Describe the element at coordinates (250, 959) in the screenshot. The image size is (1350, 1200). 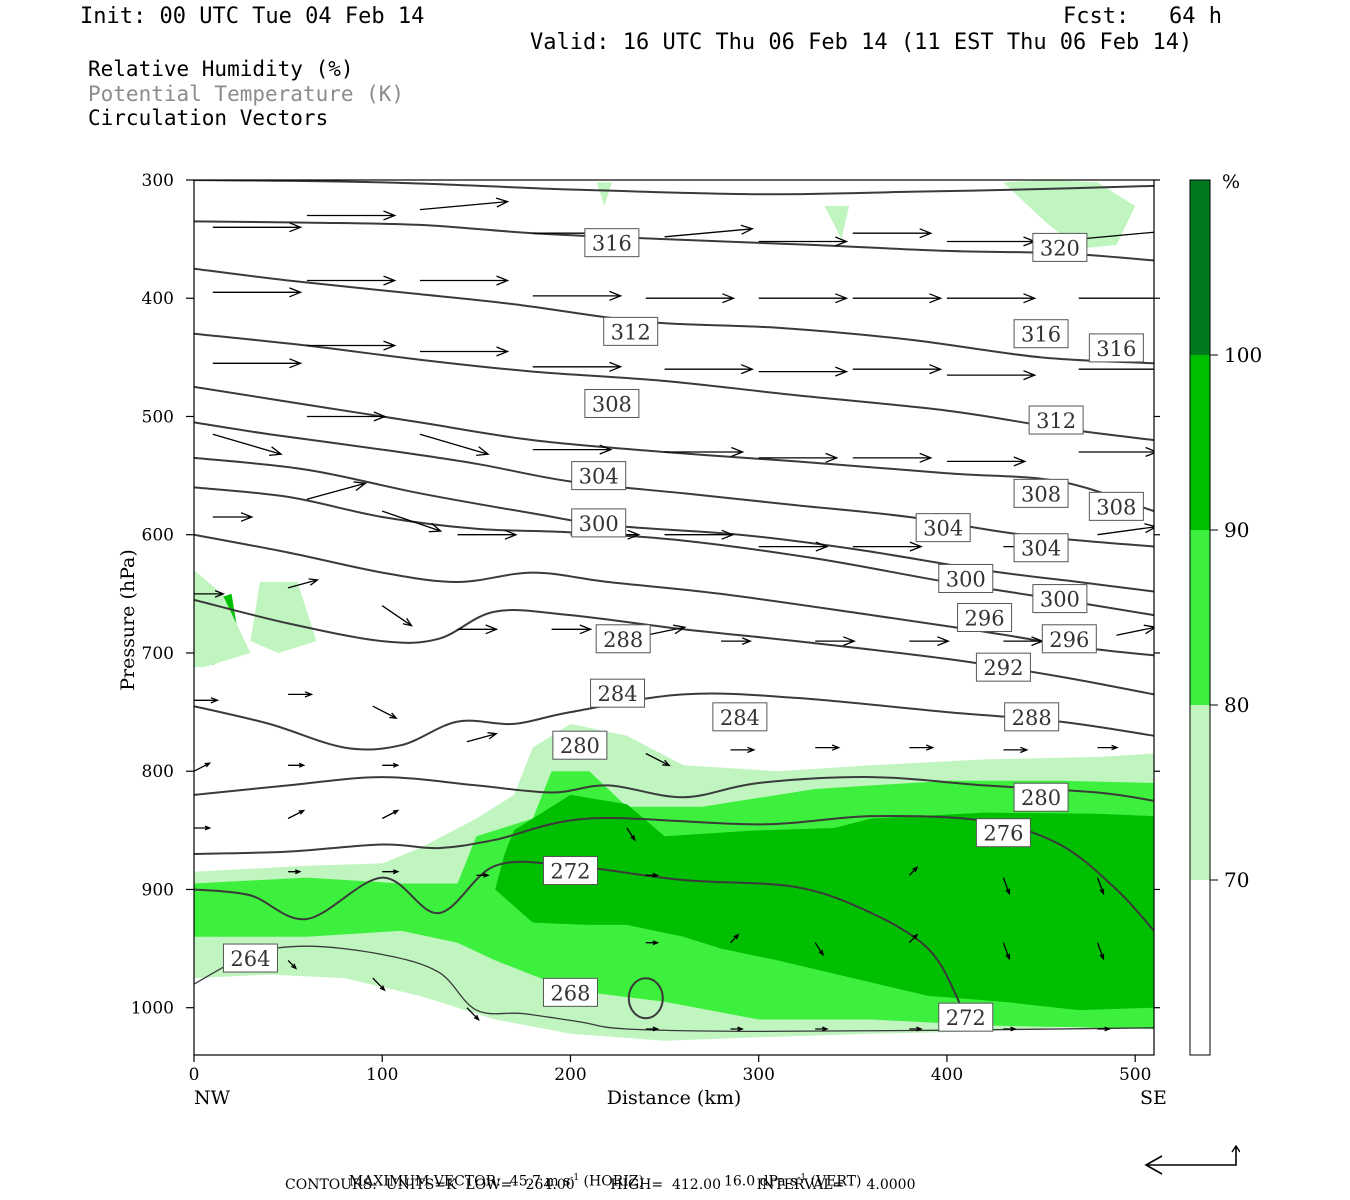
I see `contour-label-text: 264` at that location.